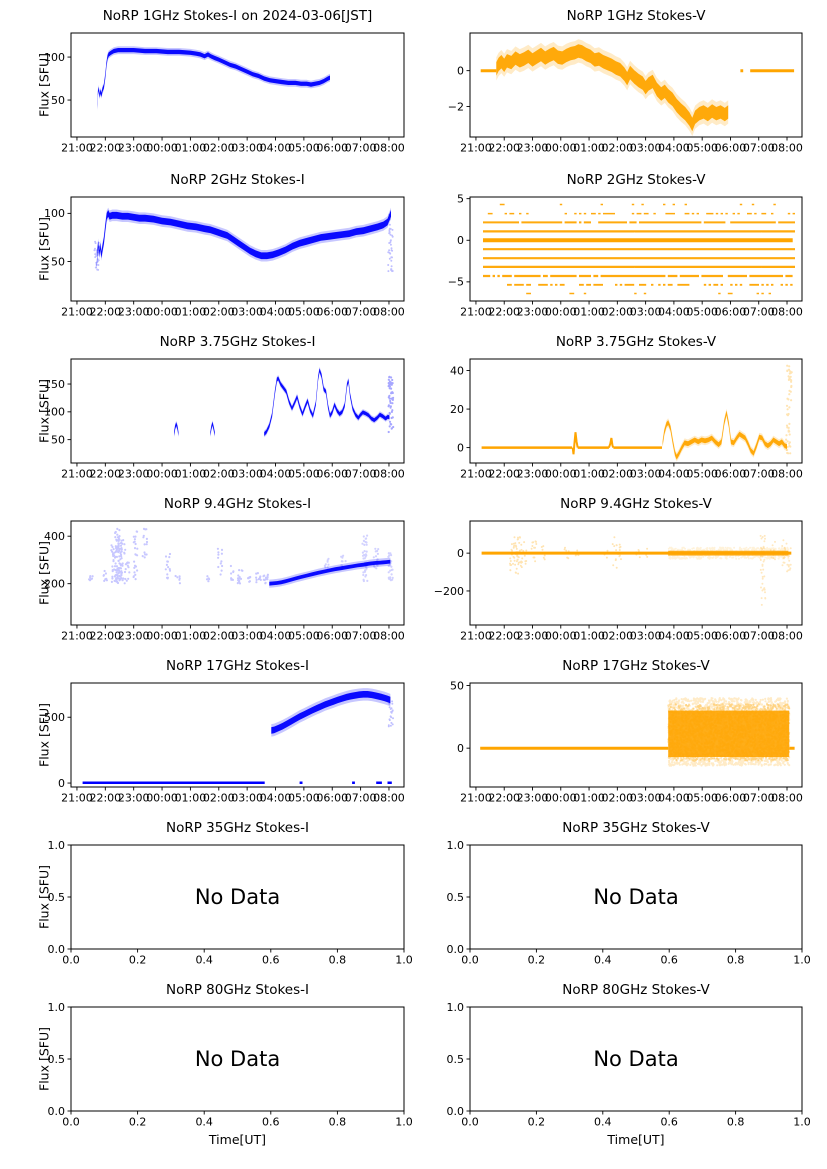  What do you see at coordinates (456, 282) in the screenshot?
I see `svg-text: −5` at bounding box center [456, 282].